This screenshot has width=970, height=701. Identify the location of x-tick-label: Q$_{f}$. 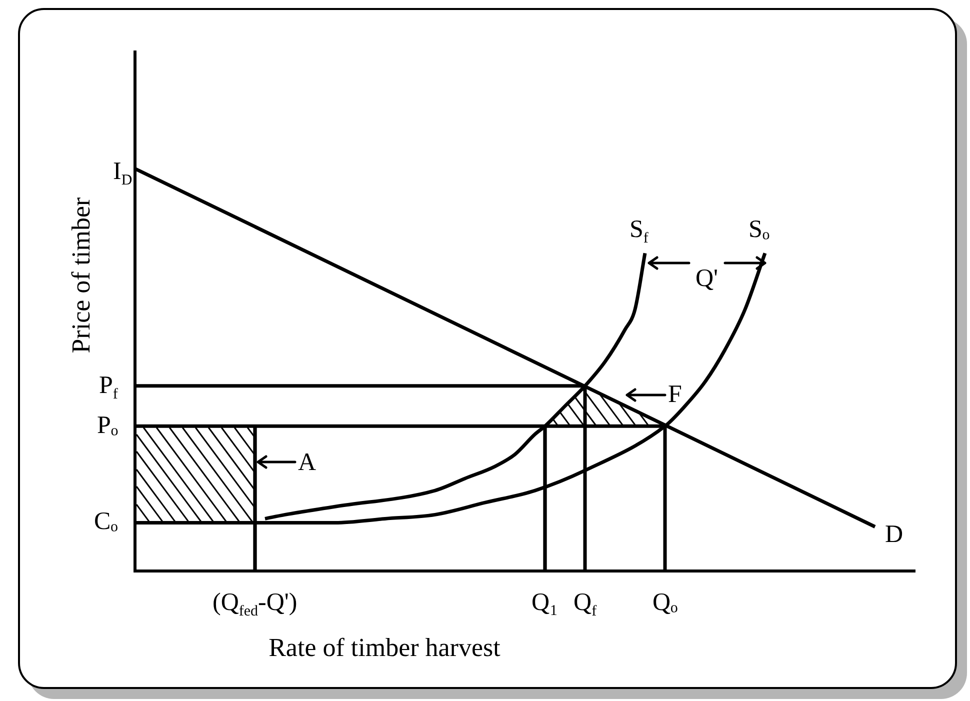
(585, 604).